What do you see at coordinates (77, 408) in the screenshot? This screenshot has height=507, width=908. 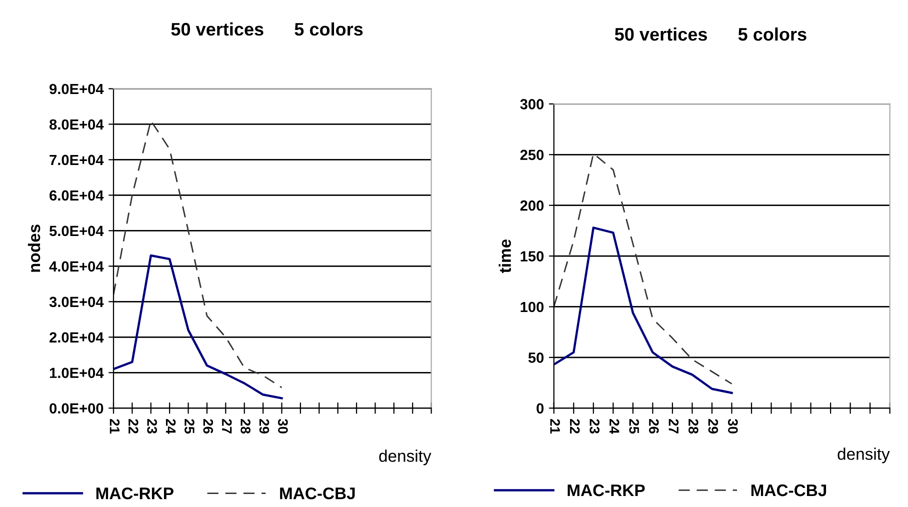 I see `y-tick-label: 0.0E+00` at bounding box center [77, 408].